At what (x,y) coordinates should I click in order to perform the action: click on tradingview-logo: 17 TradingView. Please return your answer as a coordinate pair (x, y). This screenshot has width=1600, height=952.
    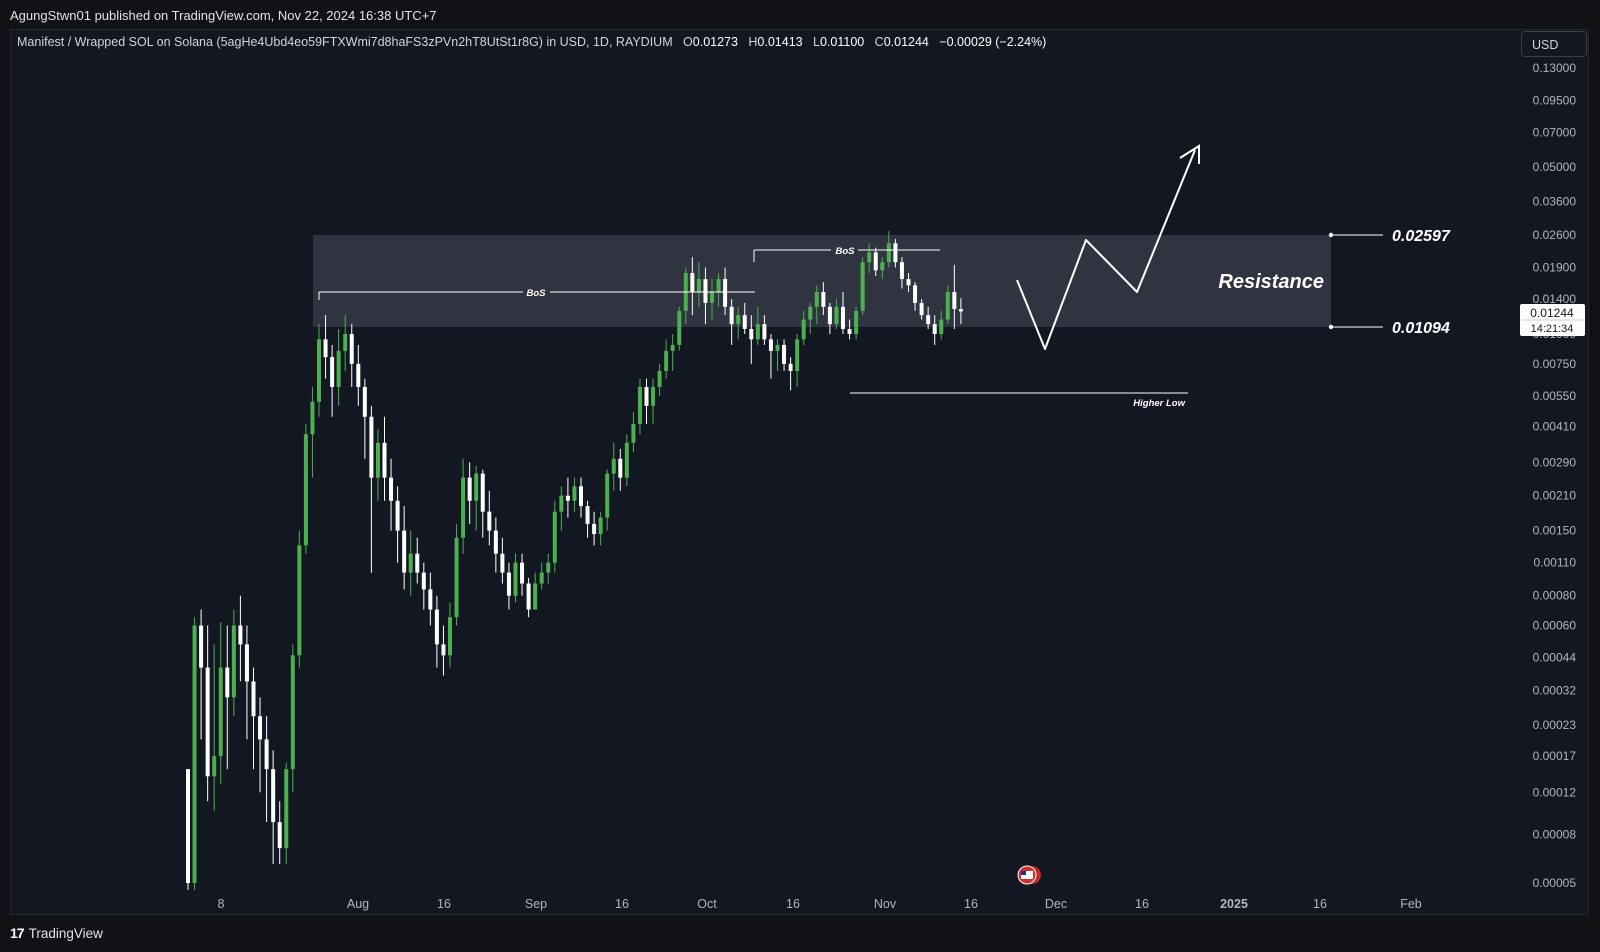
    Looking at the image, I should click on (56, 933).